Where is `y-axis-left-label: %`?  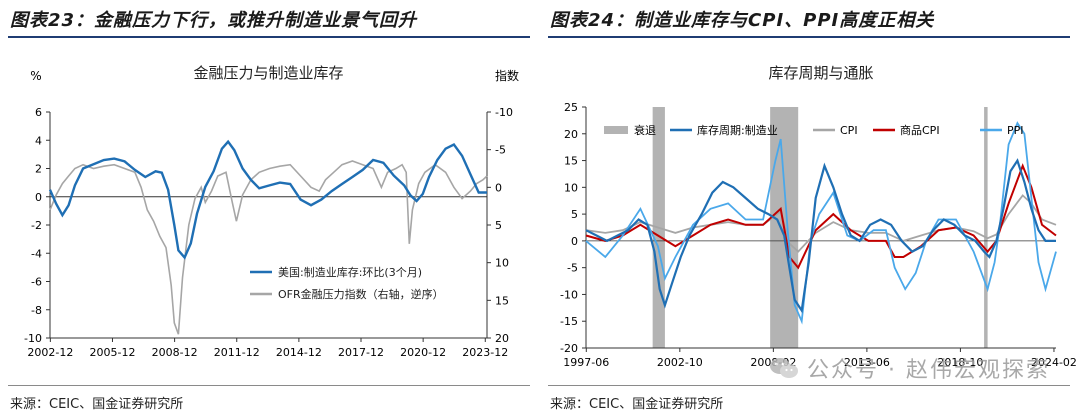
y-axis-left-label: % is located at coordinates (35, 76).